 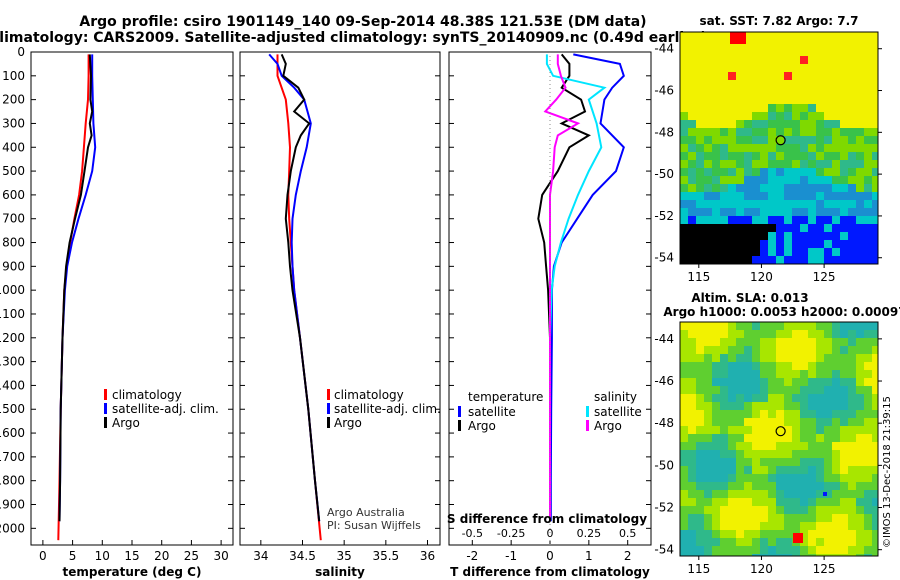 What do you see at coordinates (105, 394) in the screenshot?
I see `legend-swatch` at bounding box center [105, 394].